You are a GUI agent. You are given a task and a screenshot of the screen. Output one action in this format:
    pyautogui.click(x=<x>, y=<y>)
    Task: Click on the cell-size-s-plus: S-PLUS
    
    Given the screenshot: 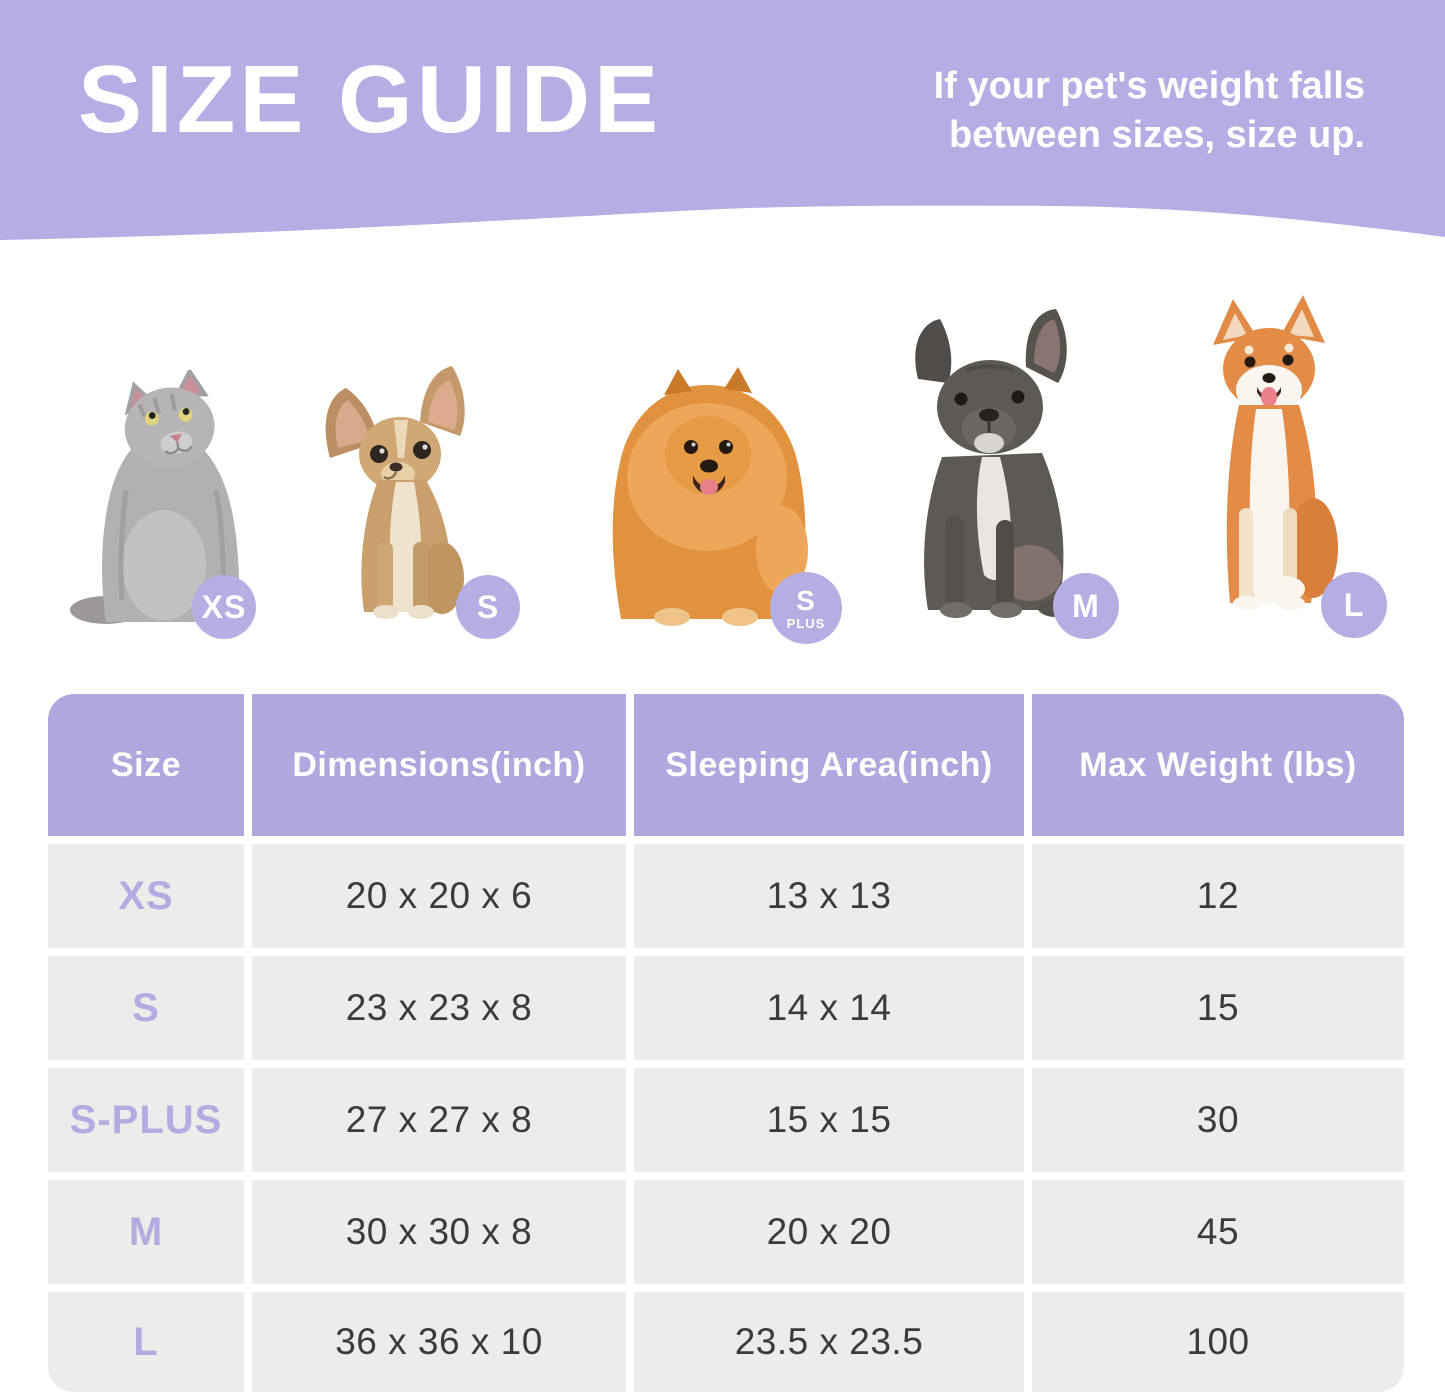 What is the action you would take?
    pyautogui.click(x=146, y=1120)
    